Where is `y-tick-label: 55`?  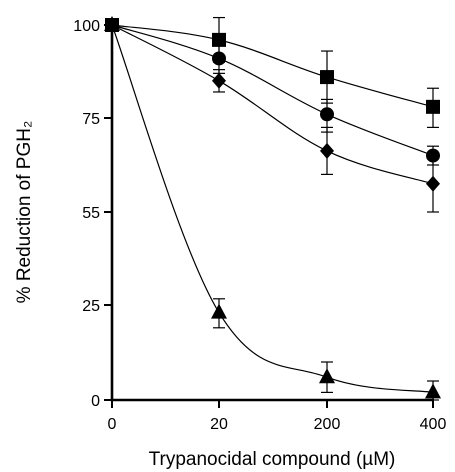
y-tick-label: 55 is located at coordinates (91, 213).